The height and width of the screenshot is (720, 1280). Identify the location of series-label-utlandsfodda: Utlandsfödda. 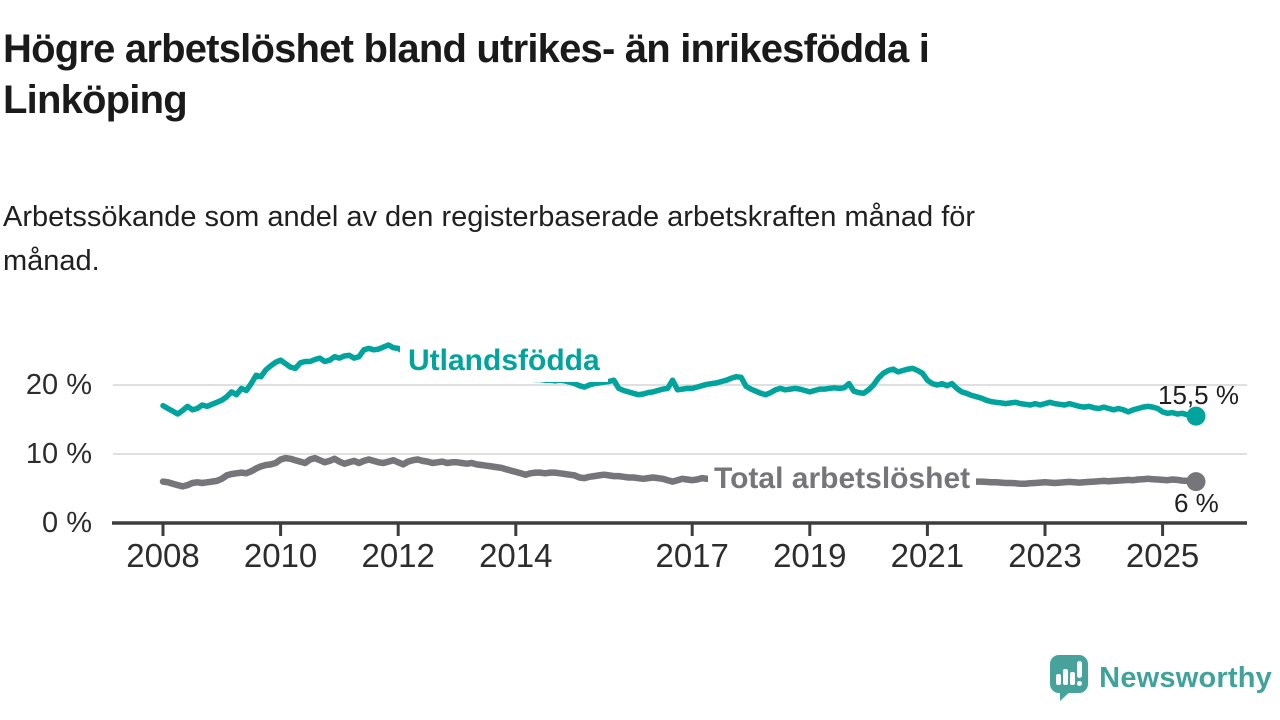
(504, 363).